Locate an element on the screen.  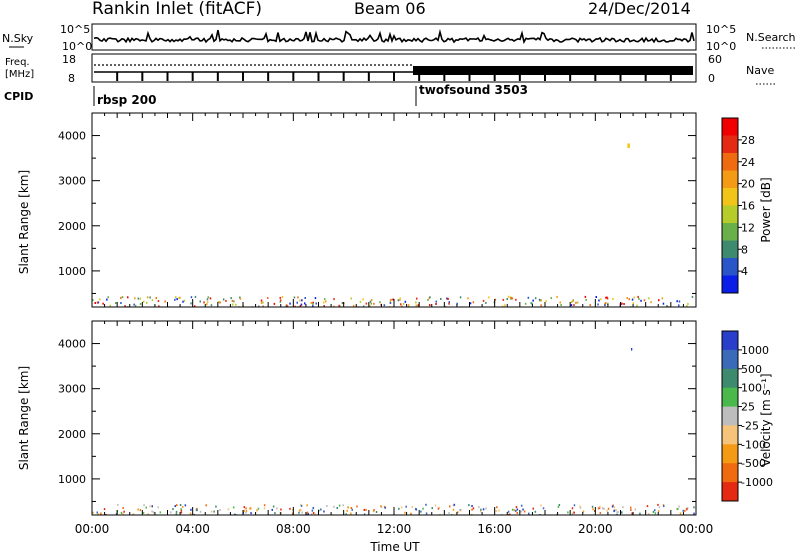
colorbar-tick-label: 16 is located at coordinates (748, 206).